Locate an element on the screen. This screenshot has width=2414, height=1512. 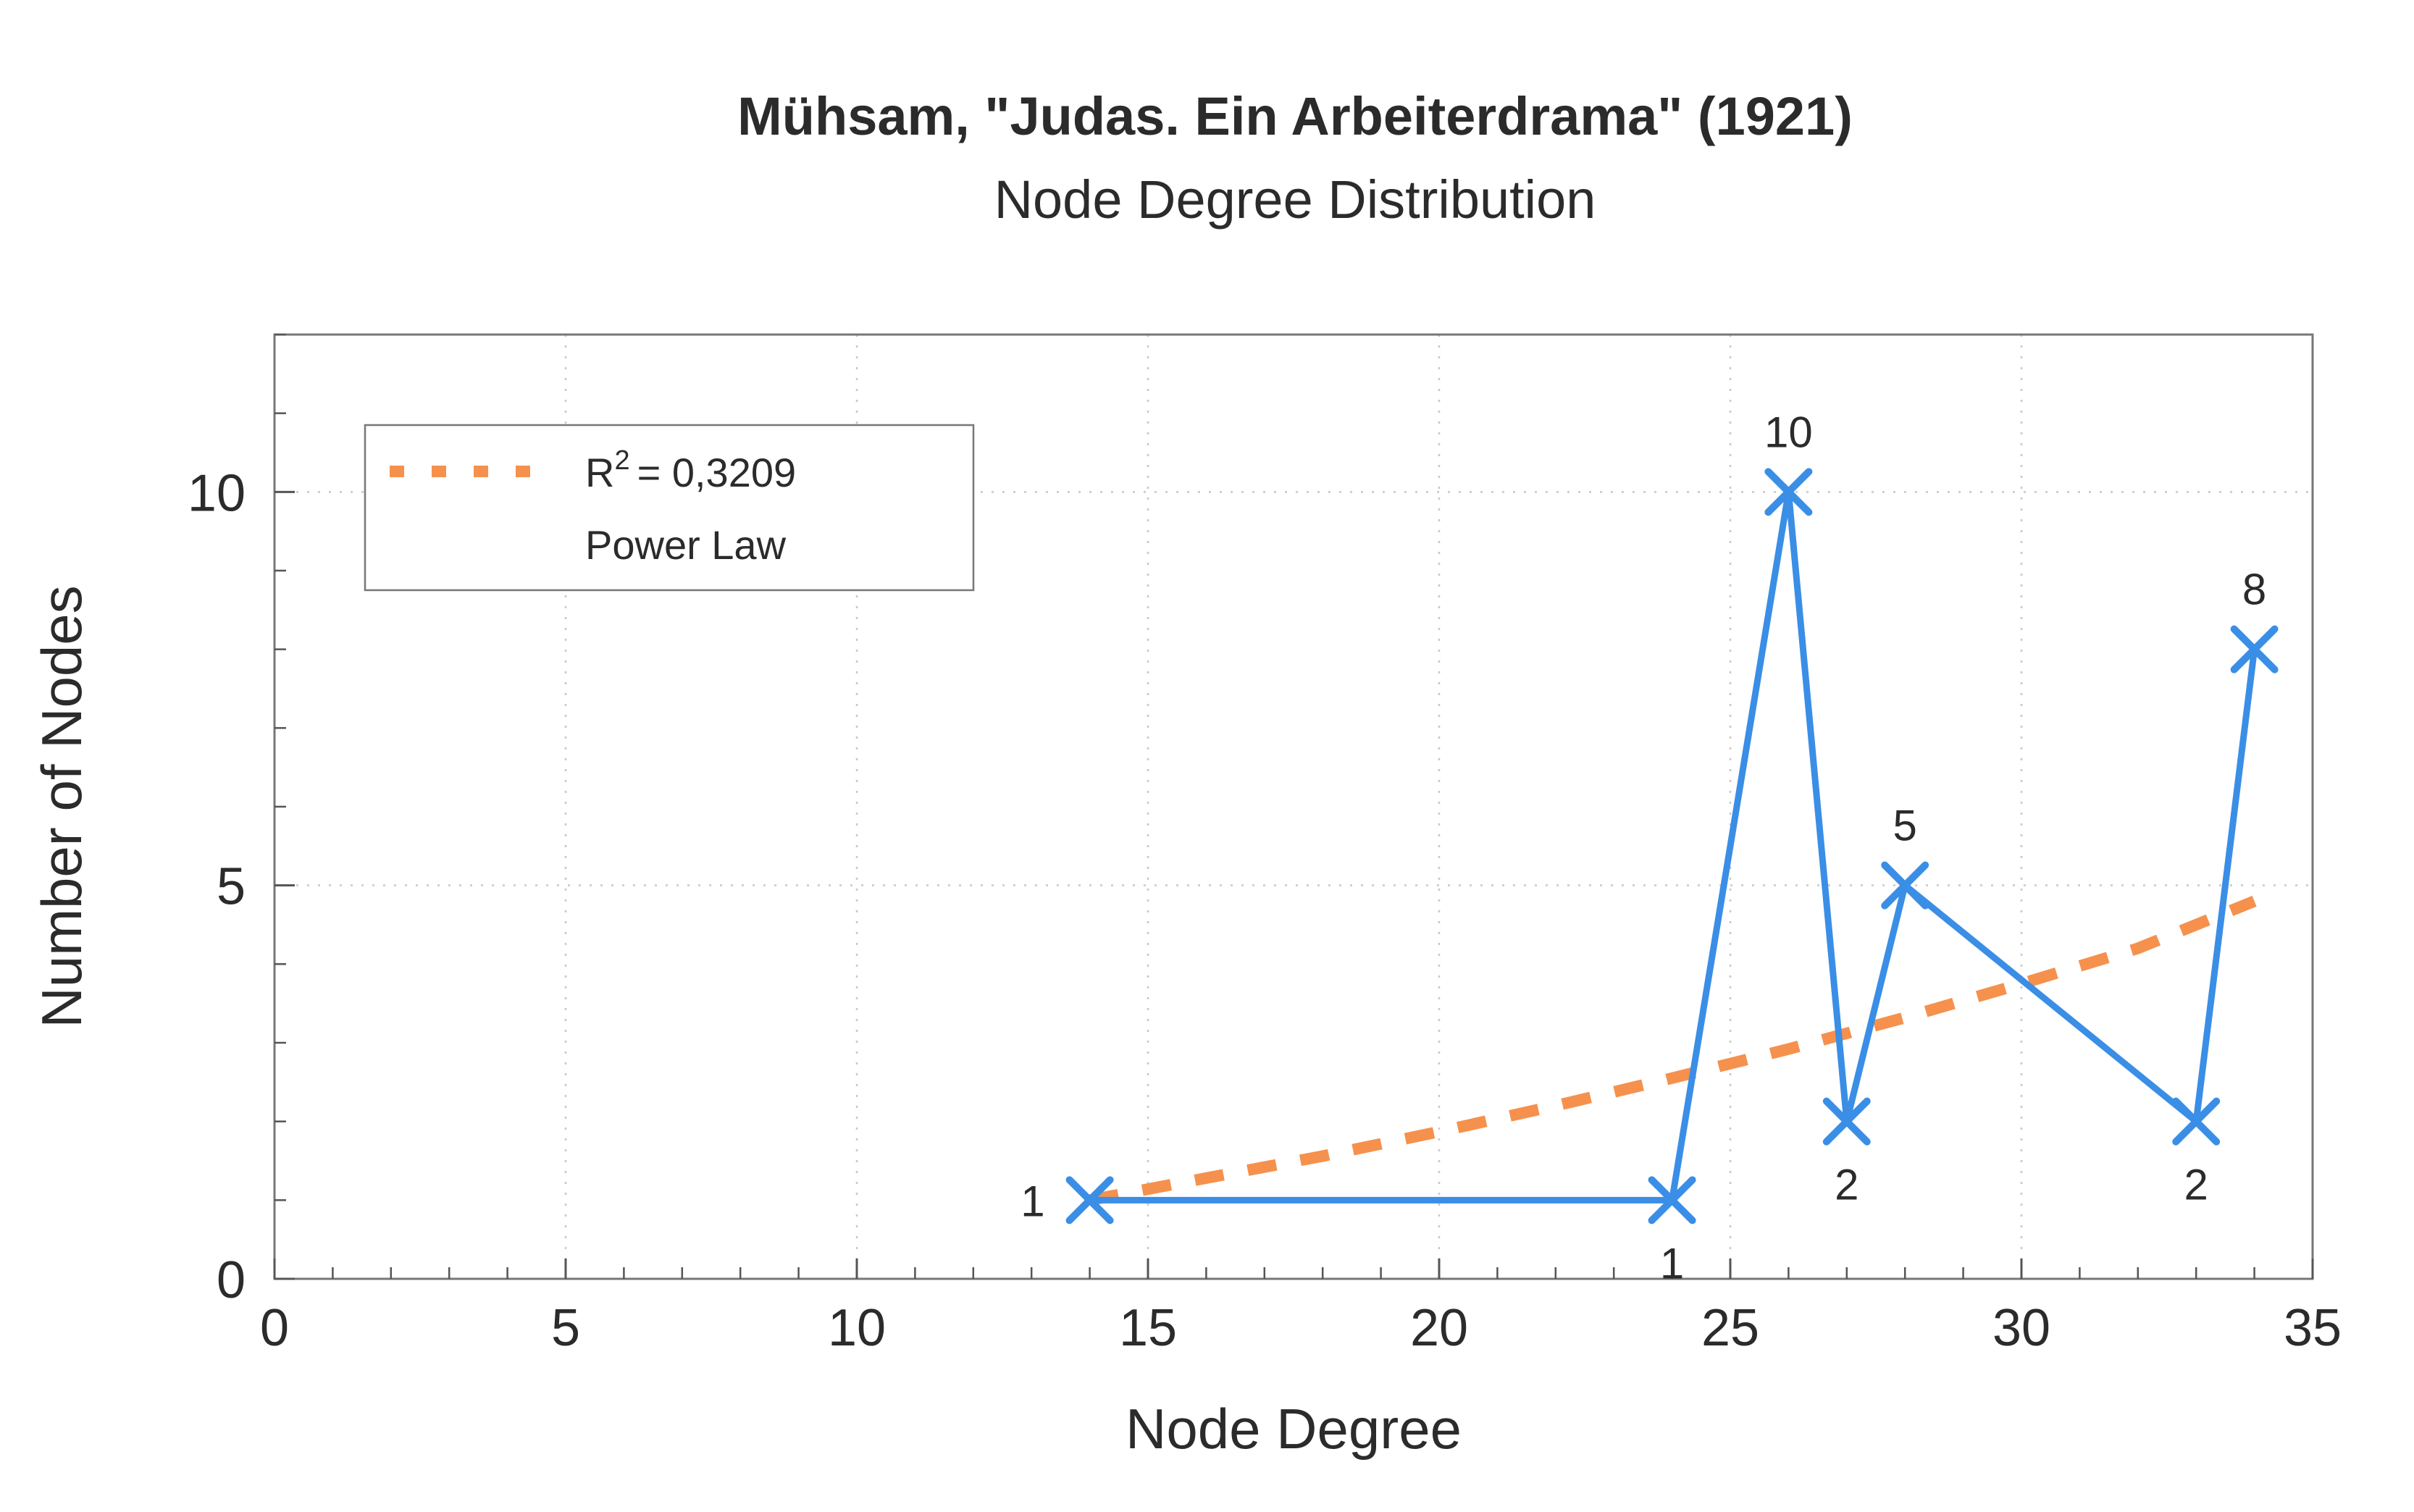
data-label: 10 is located at coordinates (1788, 432).